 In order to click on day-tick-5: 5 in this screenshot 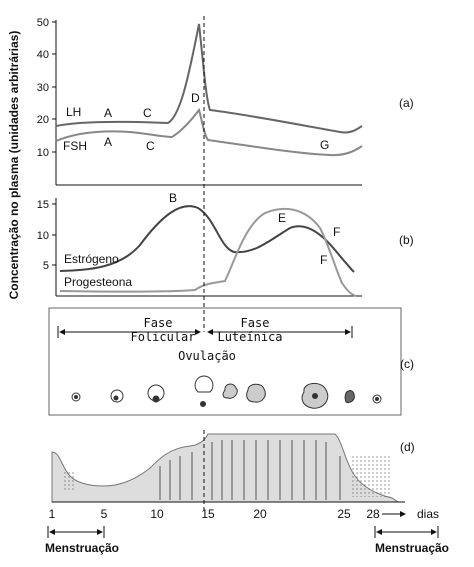, I will do `click(104, 514)`.